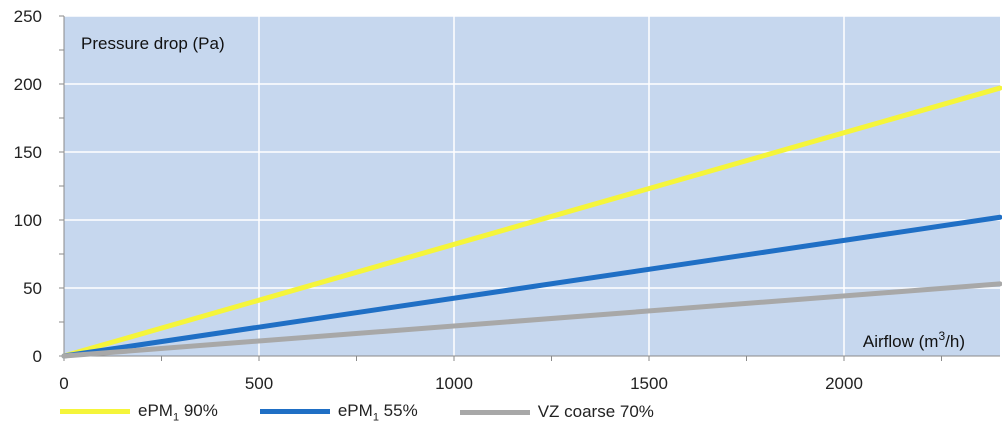 This screenshot has height=427, width=1002. Describe the element at coordinates (28, 16) in the screenshot. I see `y-tick-label: 250` at that location.